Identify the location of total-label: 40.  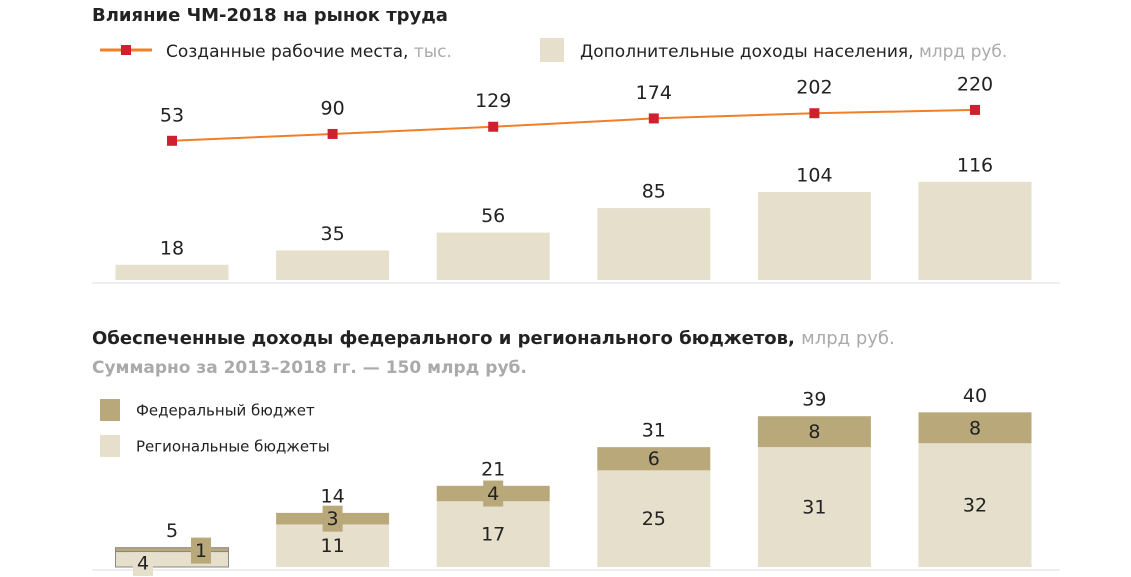
(975, 396).